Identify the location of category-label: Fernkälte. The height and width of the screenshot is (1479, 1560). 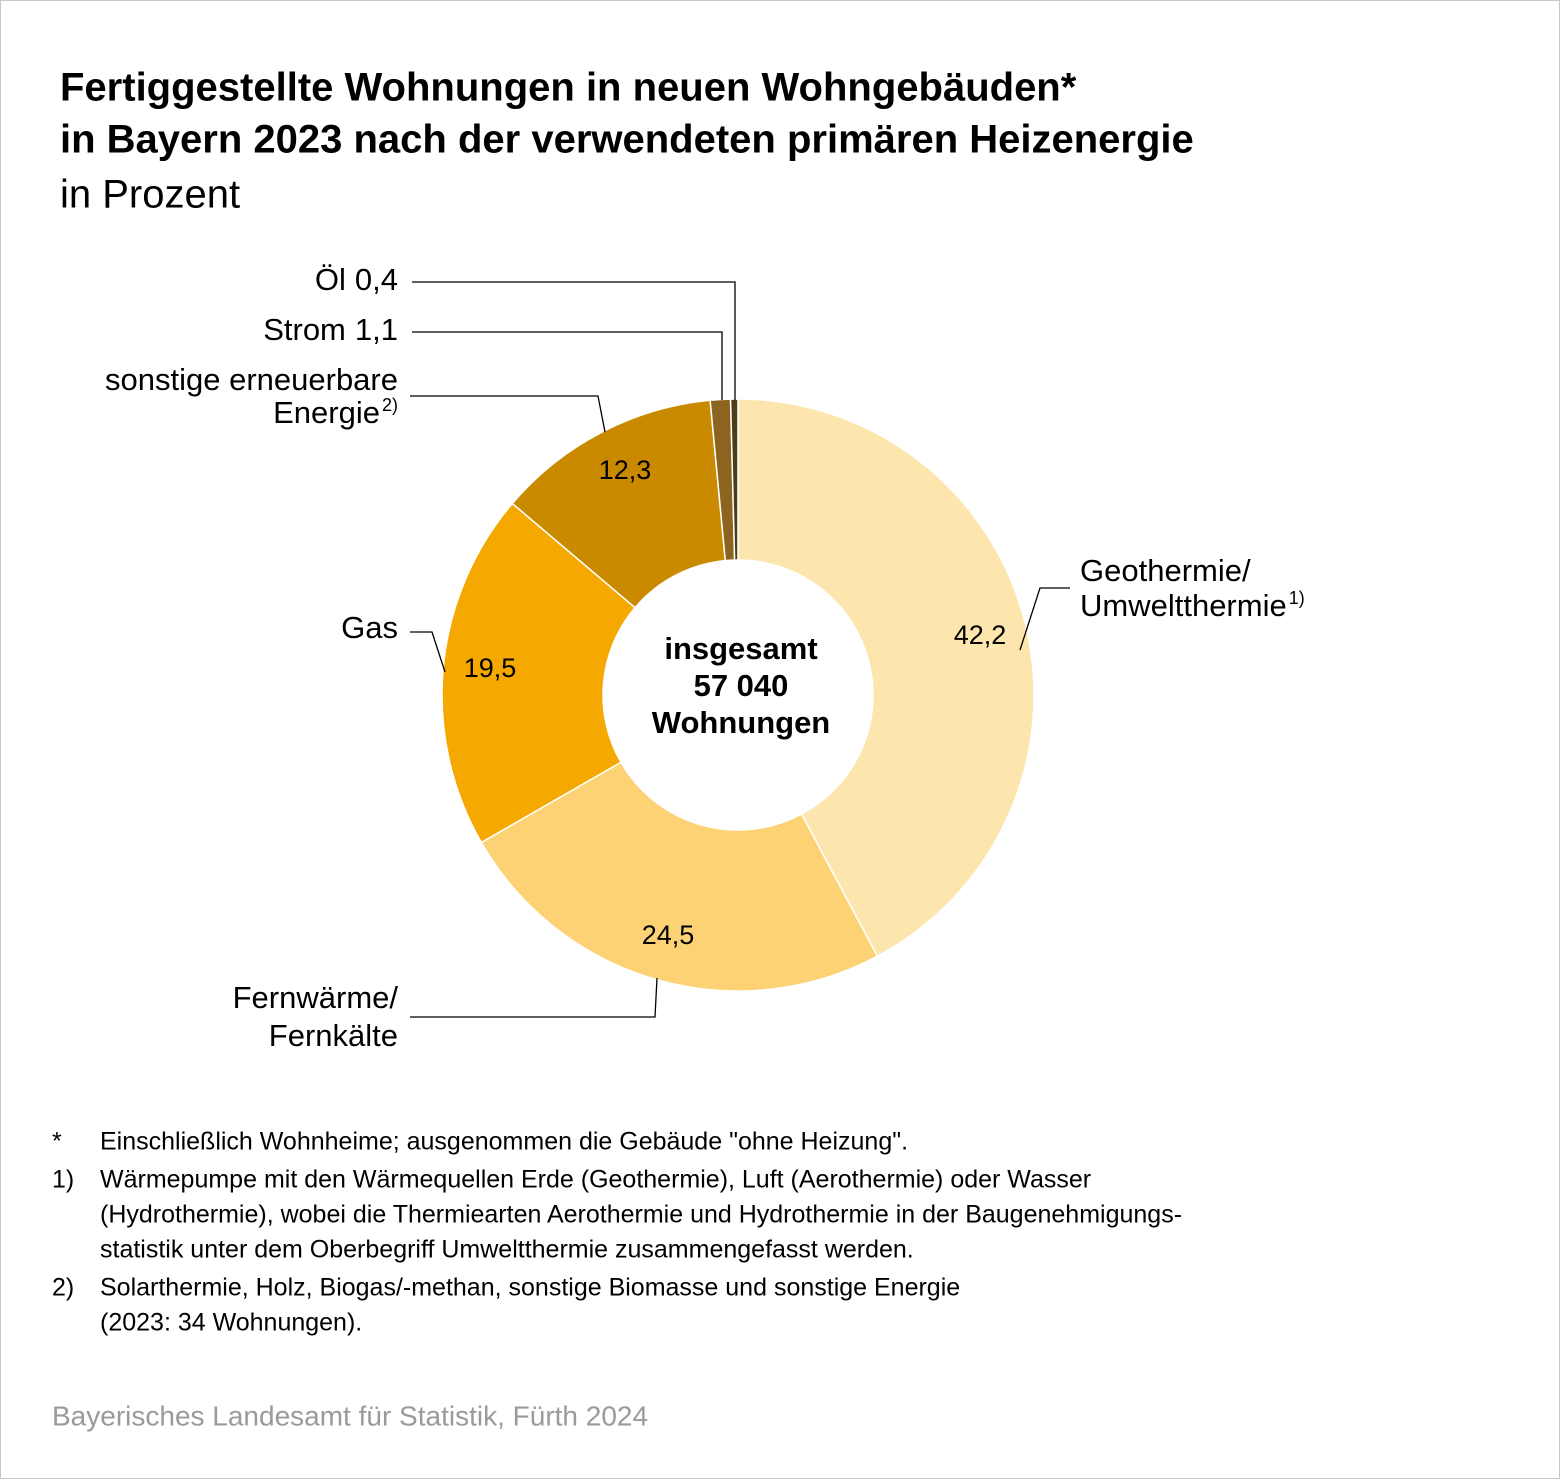
(333, 1035).